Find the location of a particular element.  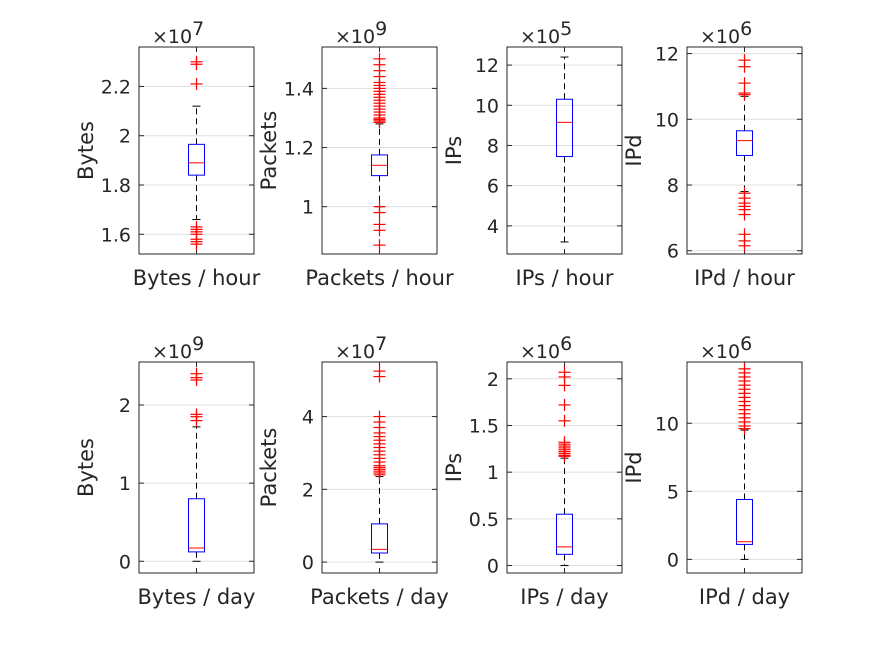

y-tick-label: 1.4 is located at coordinates (299, 89).